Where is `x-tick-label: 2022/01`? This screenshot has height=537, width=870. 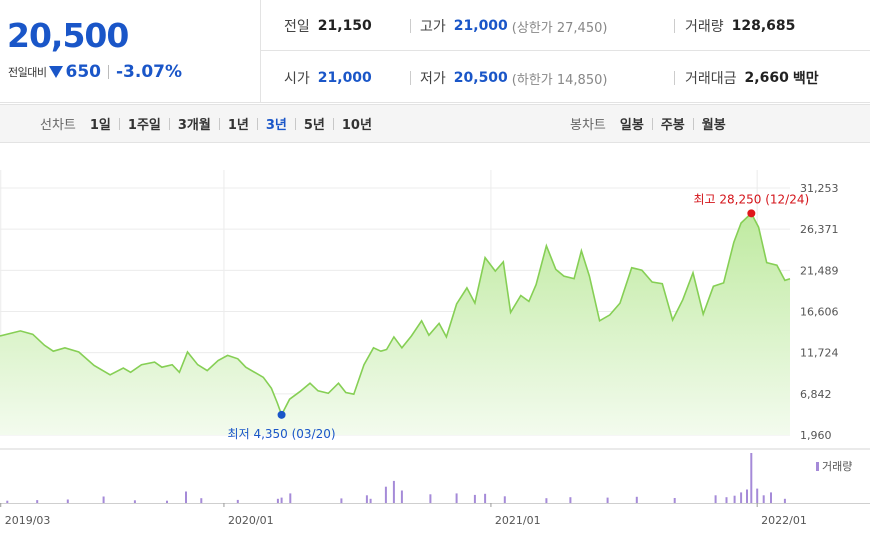
x-tick-label: 2022/01 is located at coordinates (784, 520).